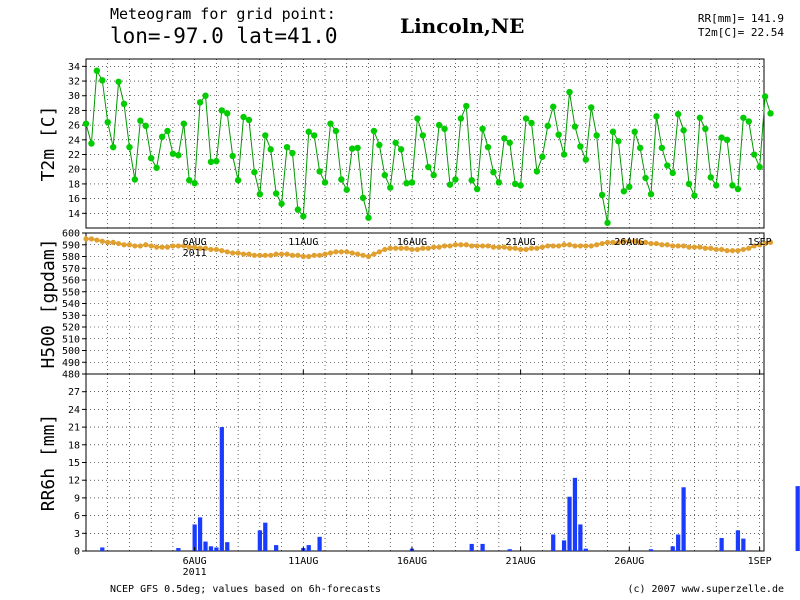  Describe the element at coordinates (74, 111) in the screenshot. I see `y-tick-label: 28` at that location.